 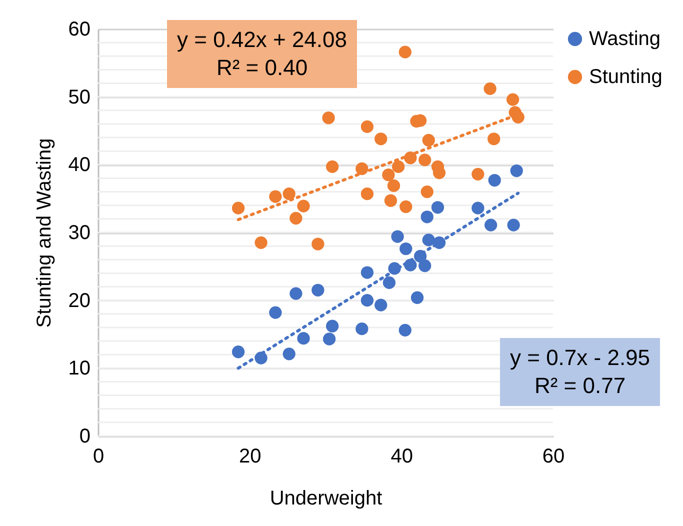 I want to click on legend-label: Stunting, so click(x=625, y=77).